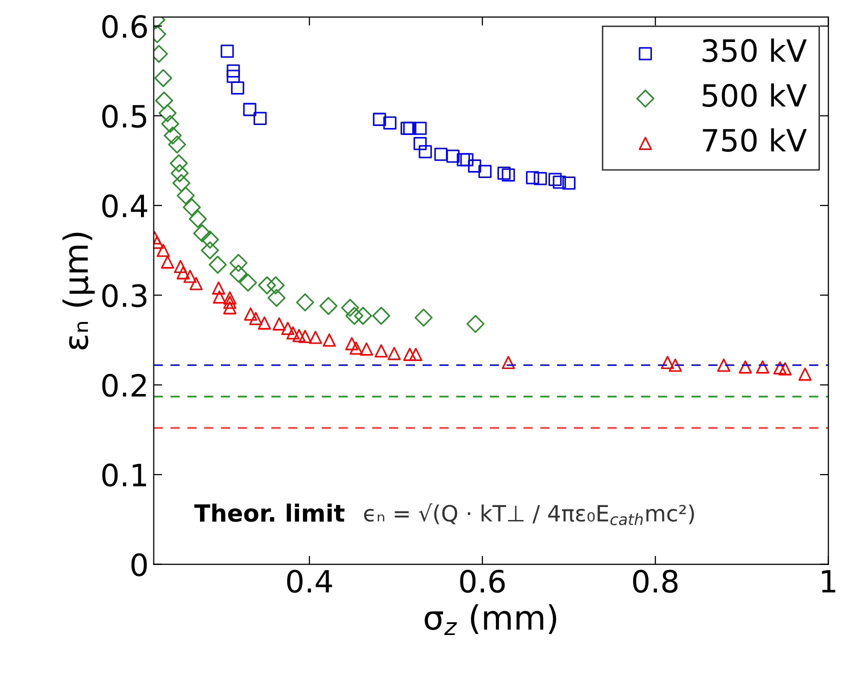 This screenshot has height=684, width=854. I want to click on legend-label: 750 kV, so click(754, 140).